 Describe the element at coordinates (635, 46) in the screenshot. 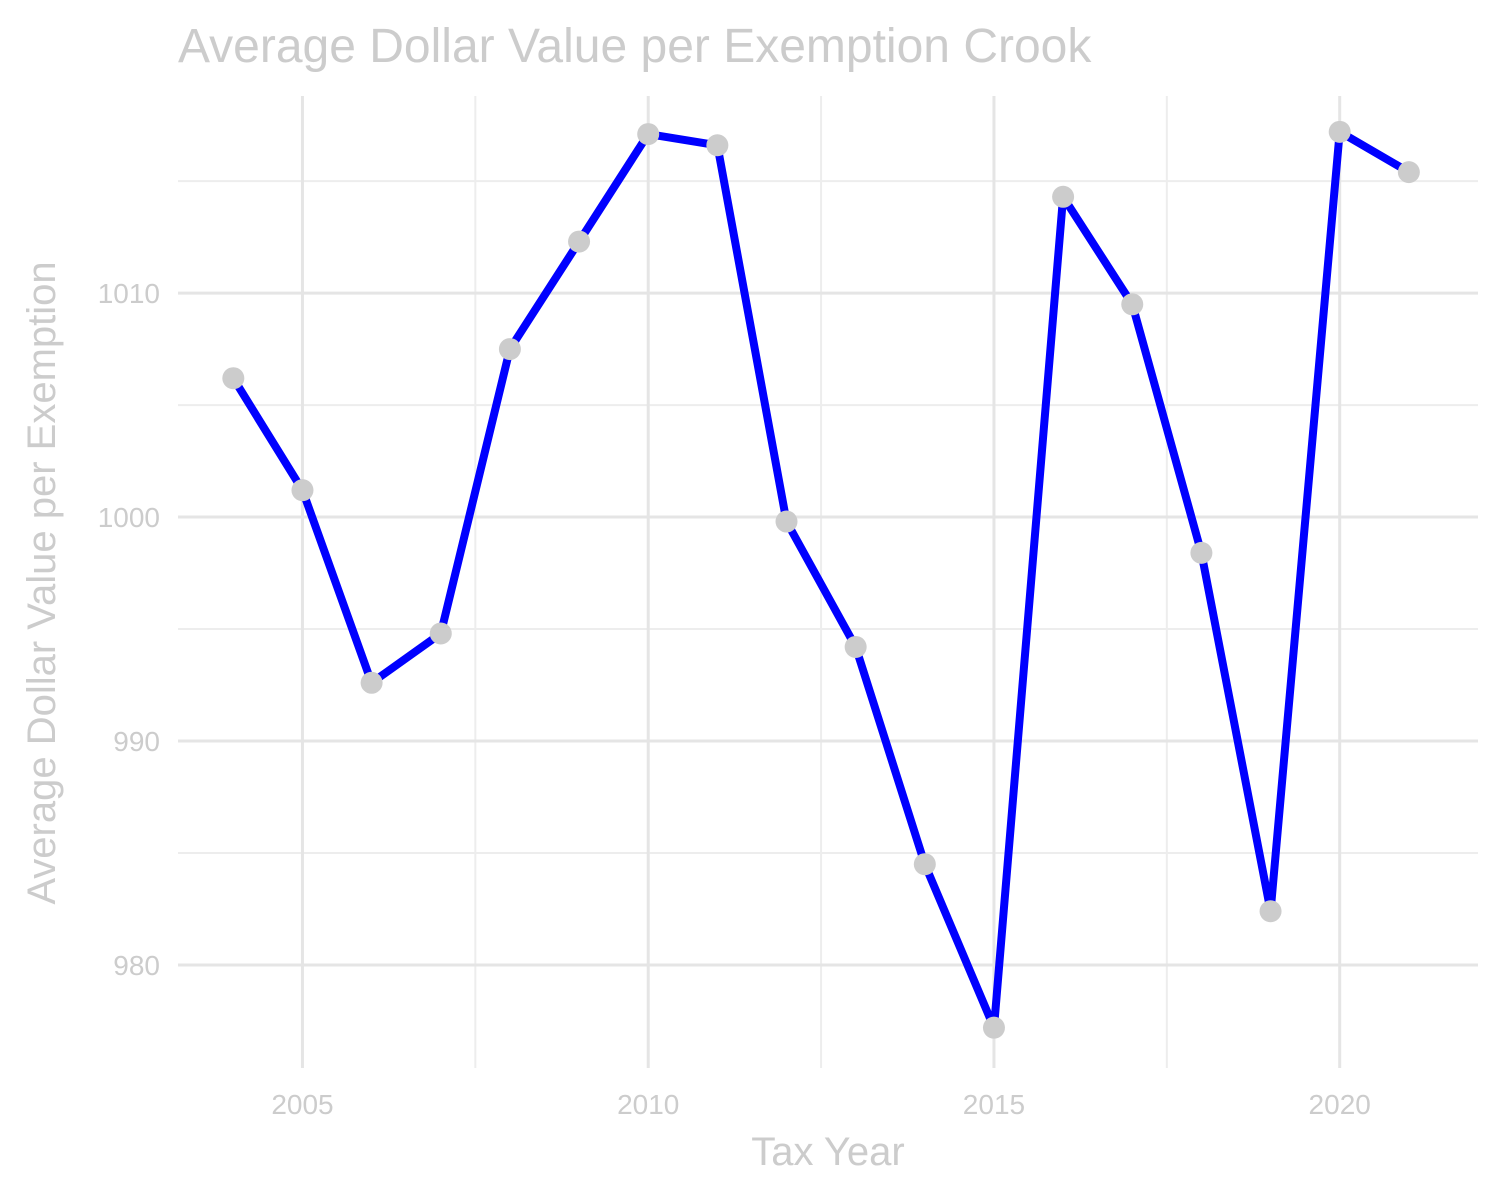

I see `chart-title: Average Dollar Value per Exemption Crook` at that location.